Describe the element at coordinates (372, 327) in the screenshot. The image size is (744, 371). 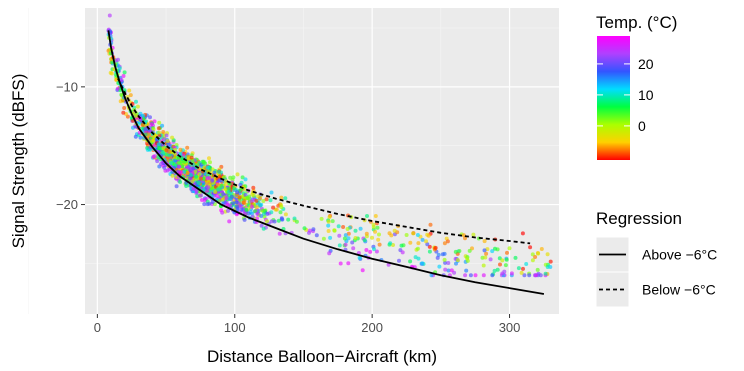
I see `x-tick-label: 200` at that location.